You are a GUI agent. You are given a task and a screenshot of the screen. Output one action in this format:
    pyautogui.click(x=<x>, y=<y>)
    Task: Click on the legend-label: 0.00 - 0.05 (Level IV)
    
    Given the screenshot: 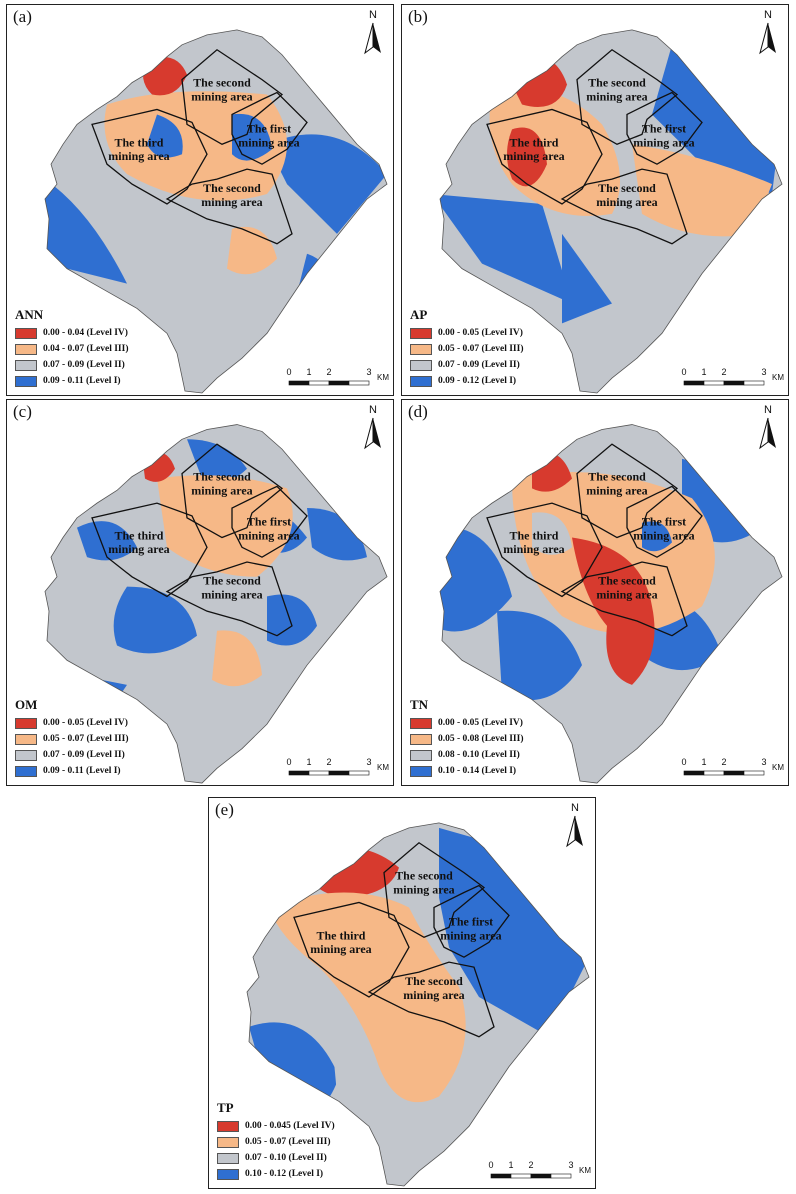 What is the action you would take?
    pyautogui.click(x=480, y=723)
    